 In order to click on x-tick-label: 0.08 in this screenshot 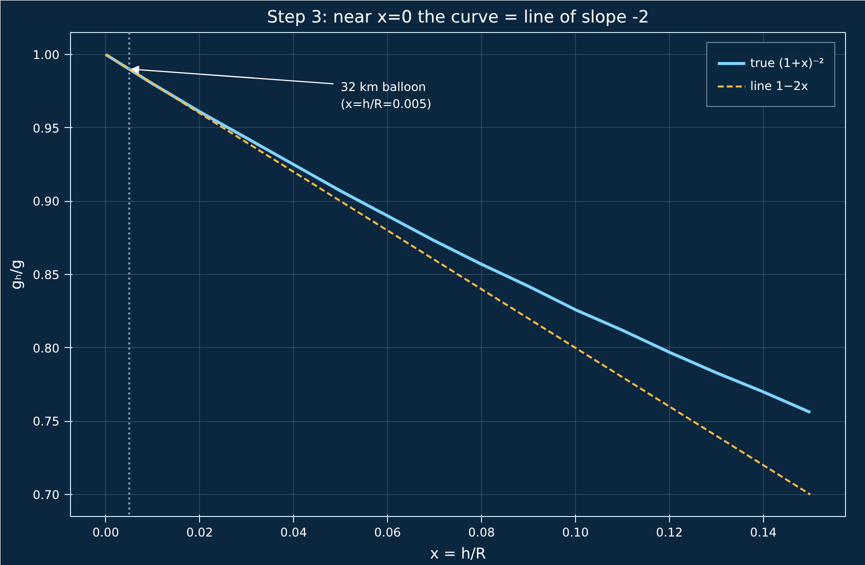, I will do `click(481, 533)`.